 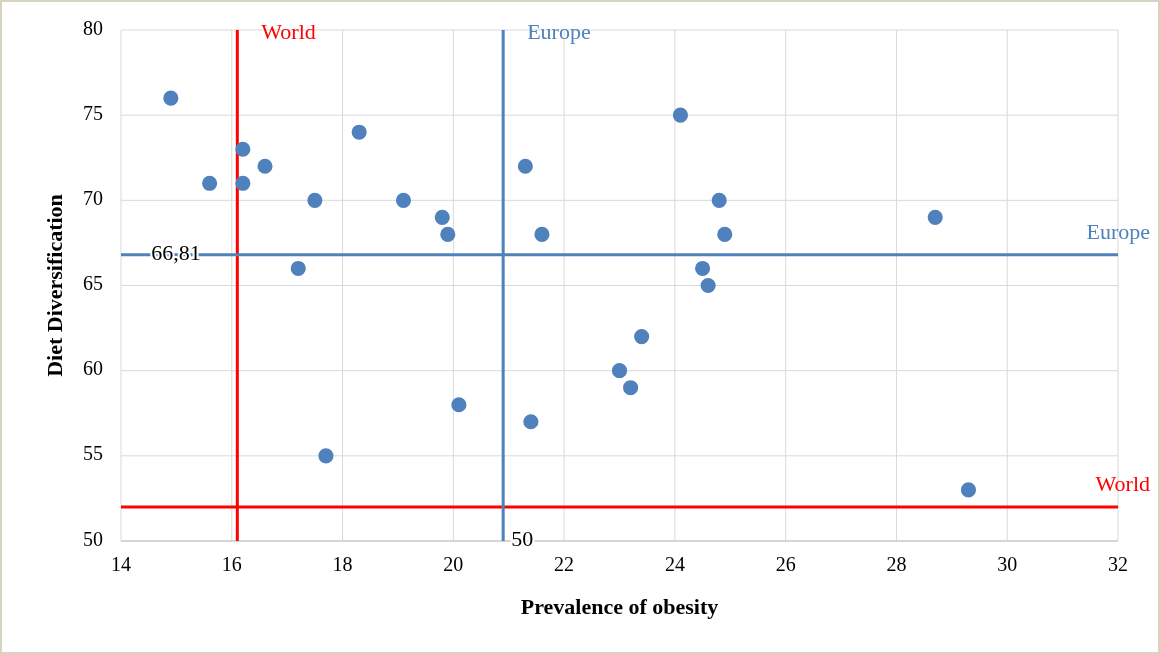 What do you see at coordinates (1118, 564) in the screenshot?
I see `x-tick-label: 32` at bounding box center [1118, 564].